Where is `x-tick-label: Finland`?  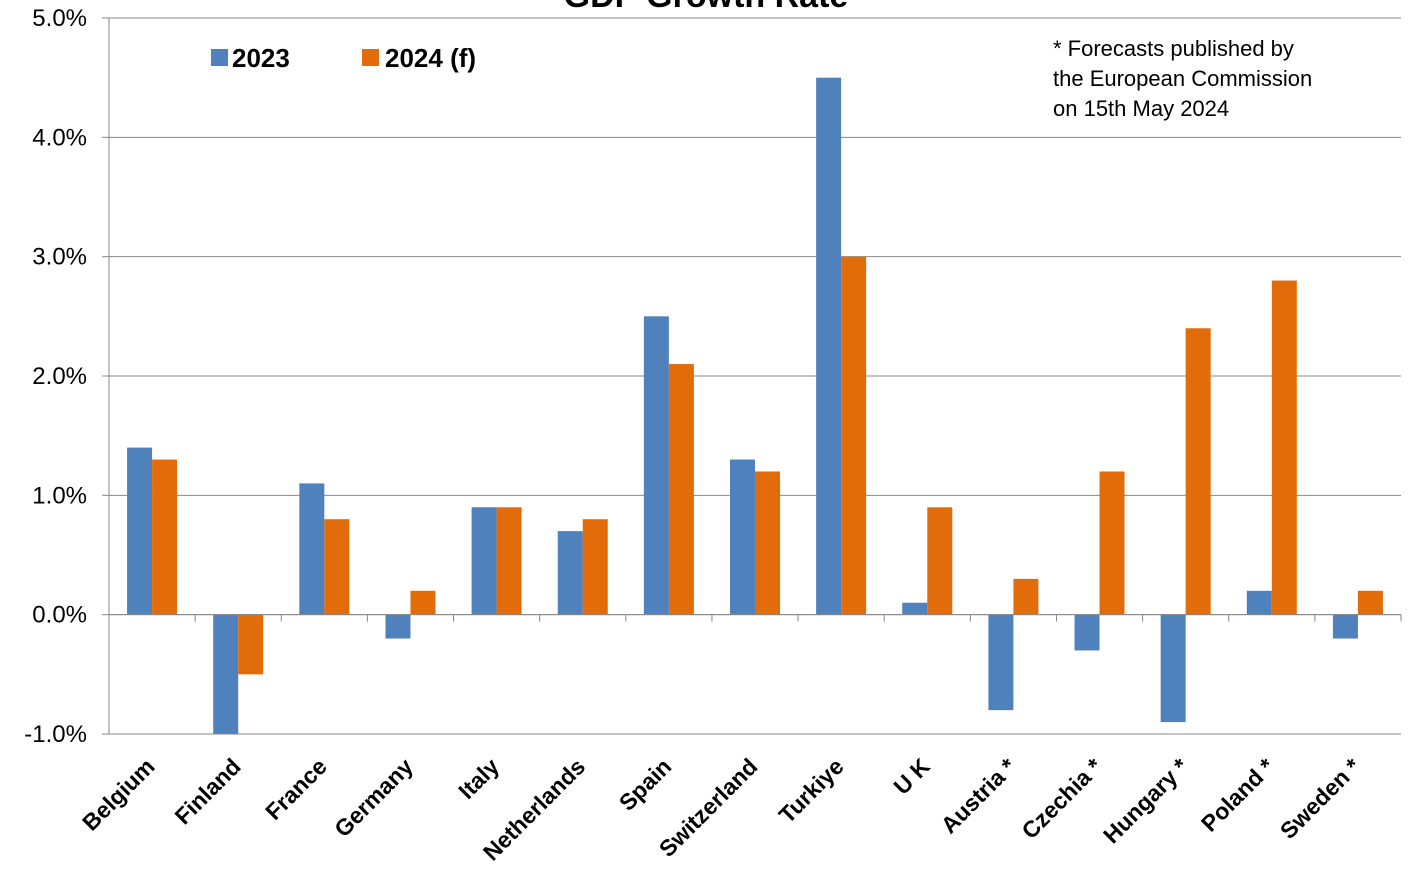
x-tick-label: Finland is located at coordinates (208, 791).